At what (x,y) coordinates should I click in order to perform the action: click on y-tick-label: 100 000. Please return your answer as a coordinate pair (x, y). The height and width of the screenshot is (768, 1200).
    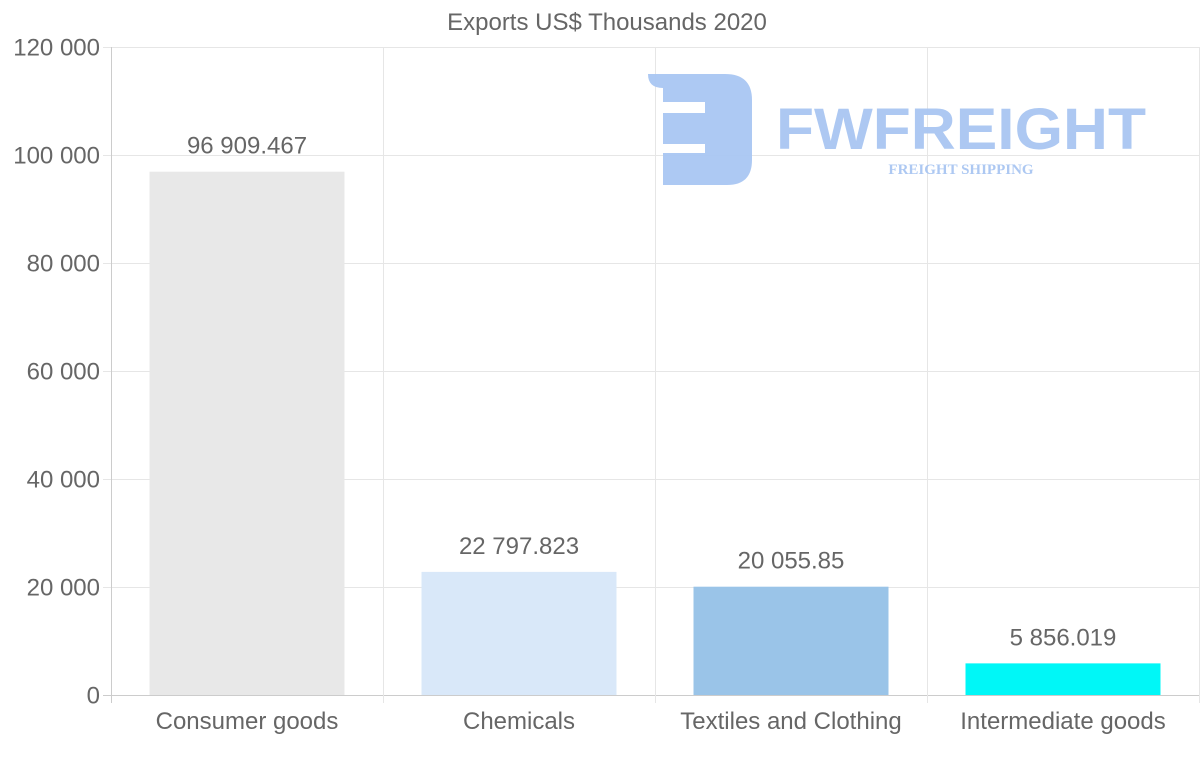
    Looking at the image, I should click on (56, 156).